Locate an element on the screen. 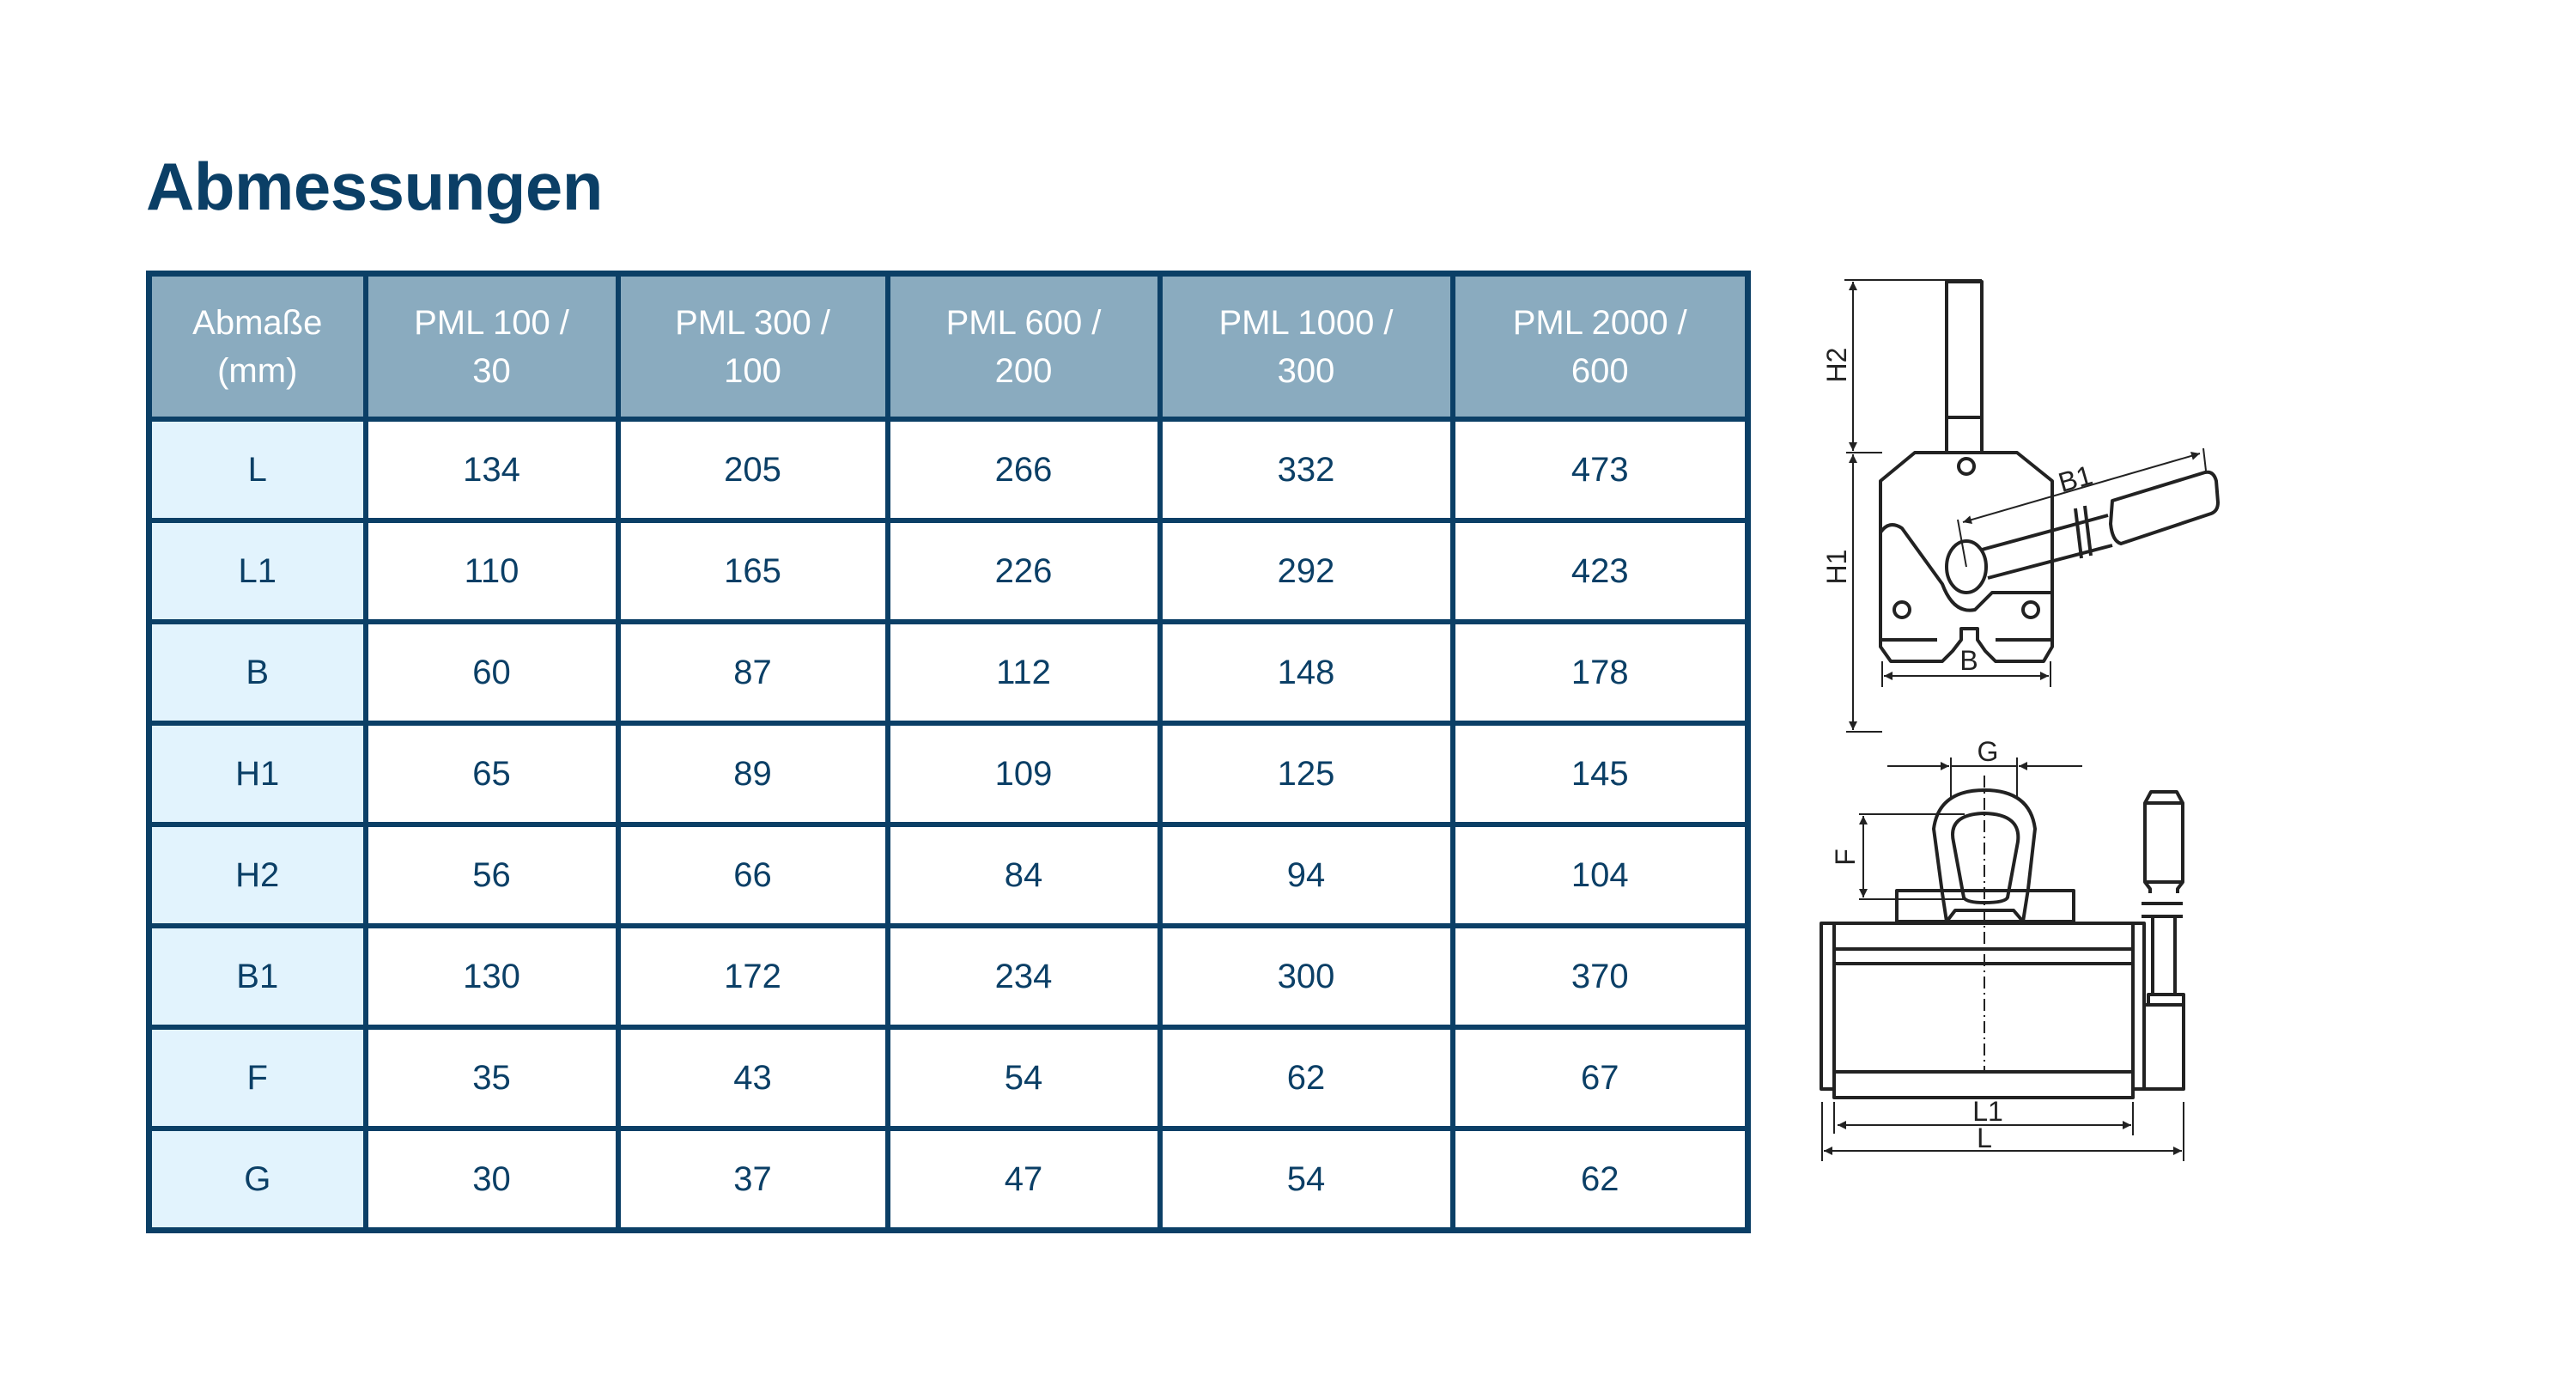  lever-handle is located at coordinates (2164, 507).